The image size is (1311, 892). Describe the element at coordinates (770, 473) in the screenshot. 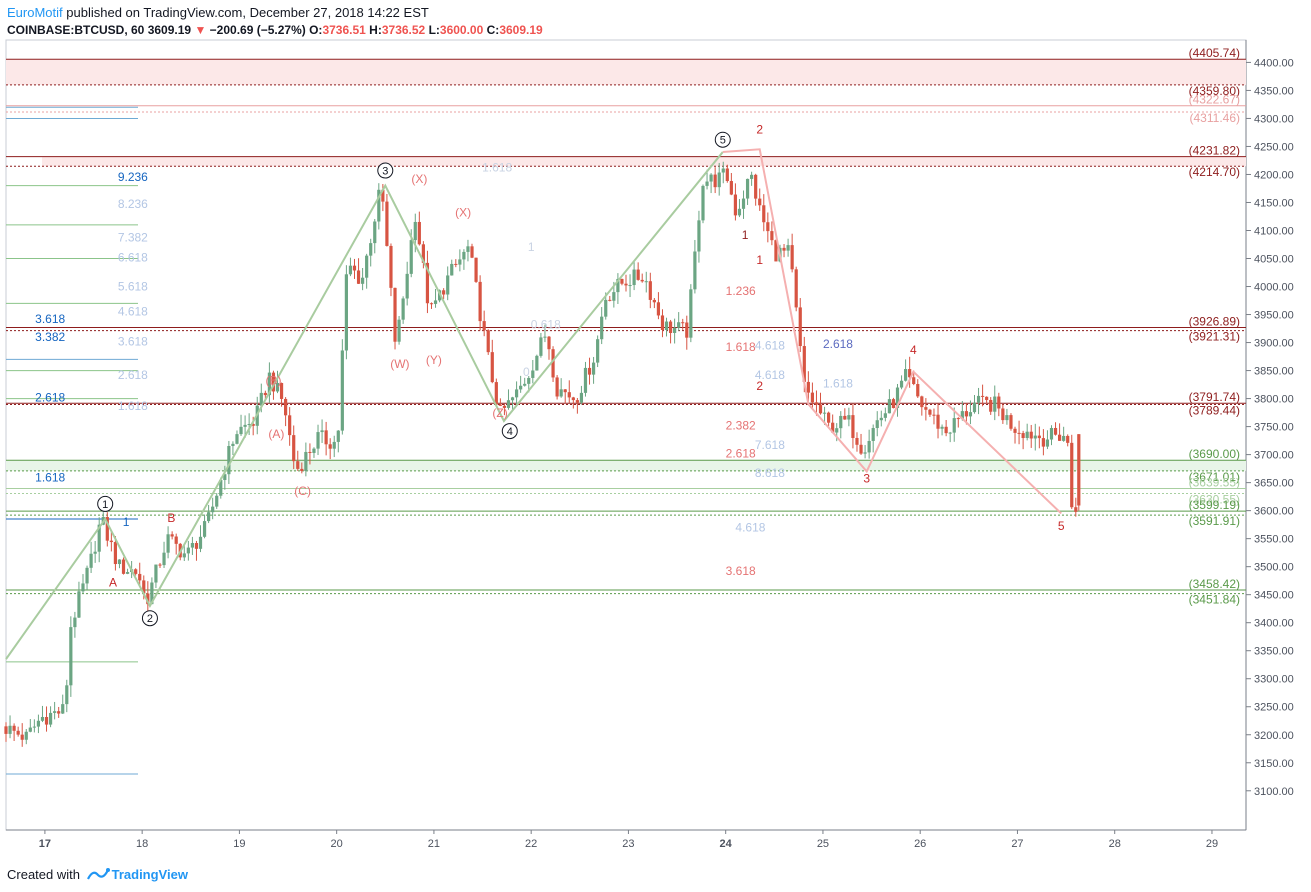

I see `fib-level-label: 8.618` at that location.